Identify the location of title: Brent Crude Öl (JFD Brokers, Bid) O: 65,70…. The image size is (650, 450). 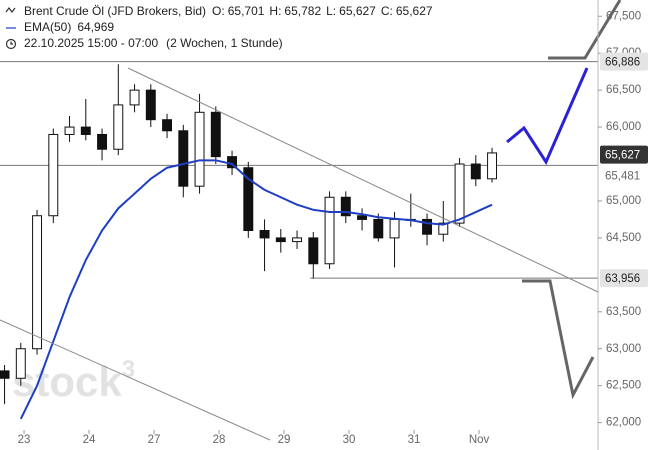
(228, 11).